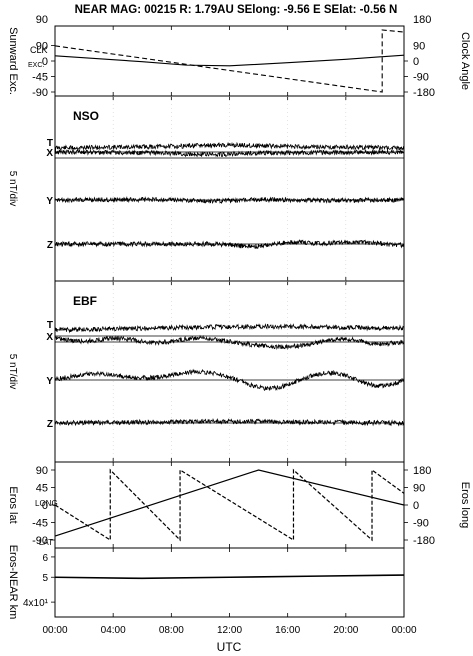 The width and height of the screenshot is (473, 656). What do you see at coordinates (422, 471) in the screenshot?
I see `eros-right-tick-label: 180` at bounding box center [422, 471].